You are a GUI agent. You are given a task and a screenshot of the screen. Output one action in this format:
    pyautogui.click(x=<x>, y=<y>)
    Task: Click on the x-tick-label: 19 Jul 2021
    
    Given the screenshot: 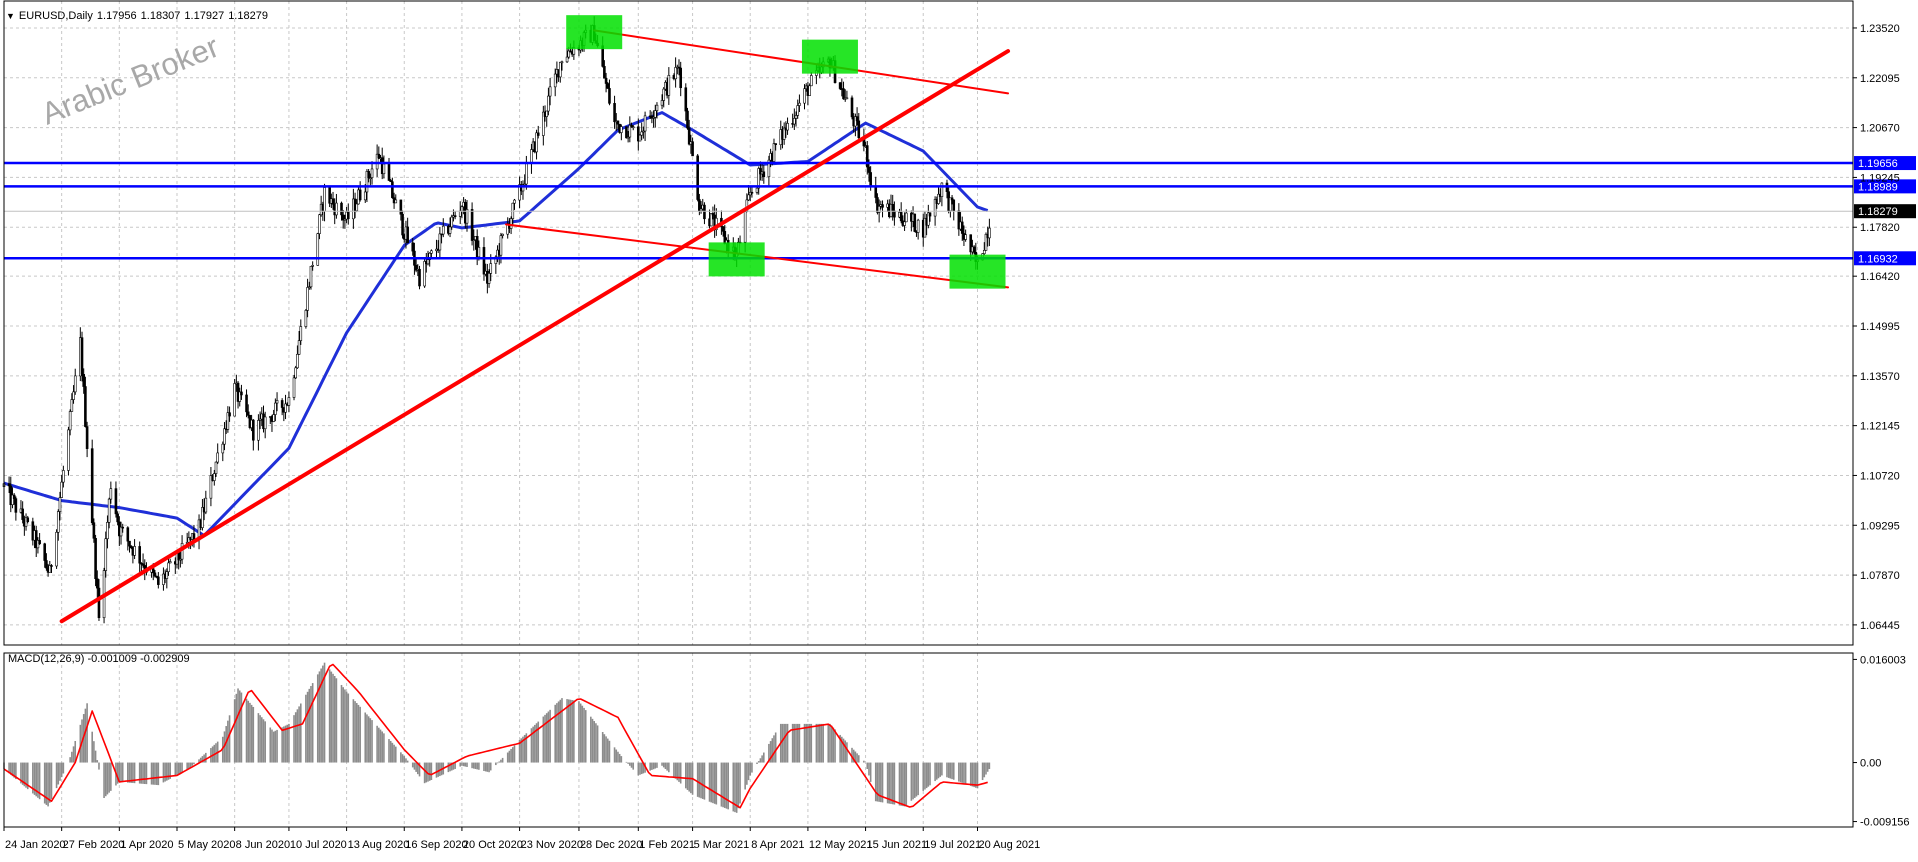 What is the action you would take?
    pyautogui.click(x=952, y=845)
    